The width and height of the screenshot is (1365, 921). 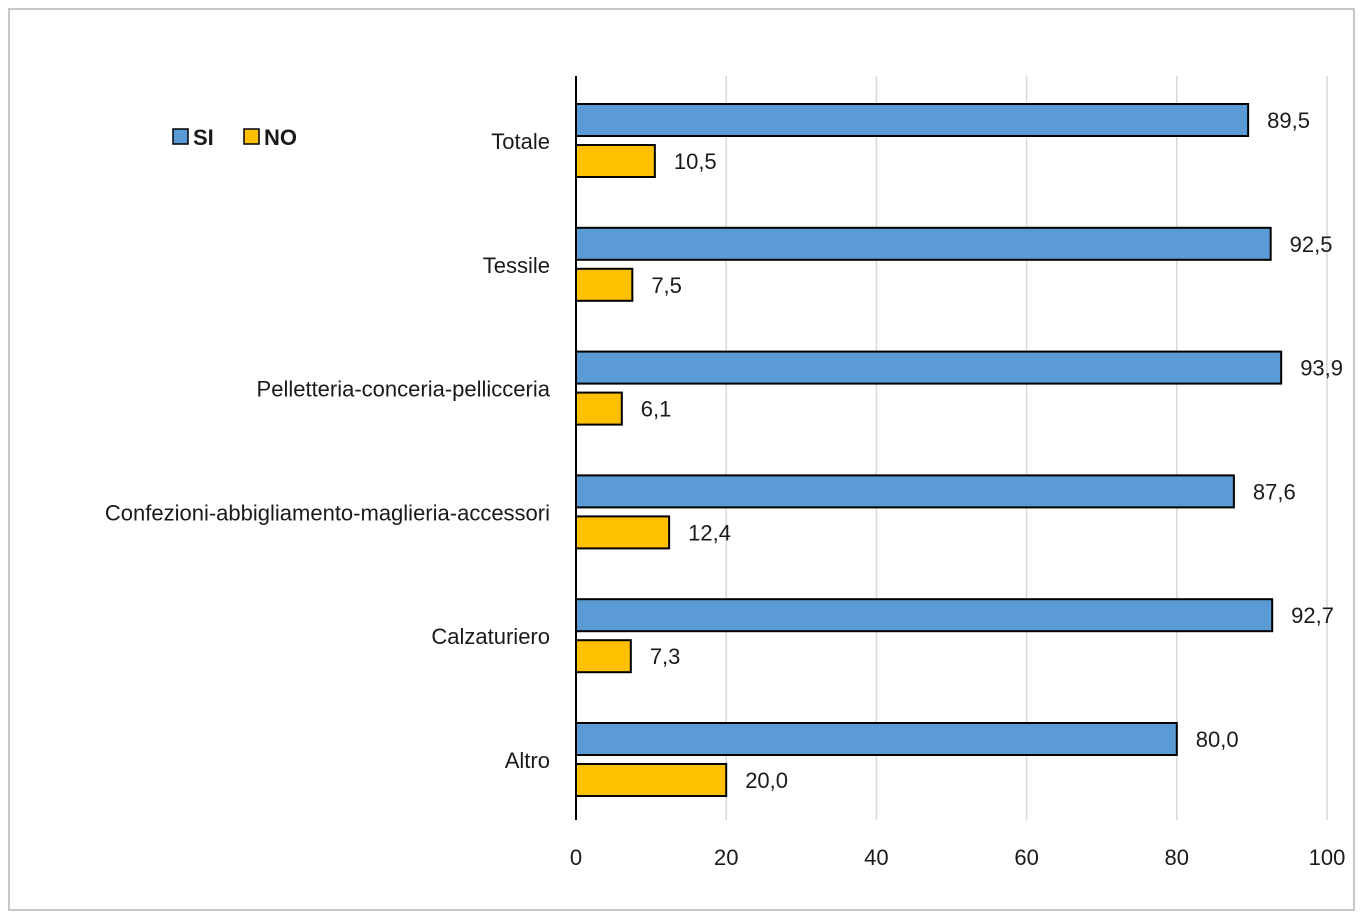 What do you see at coordinates (1177, 857) in the screenshot?
I see `x-tick-label: 80` at bounding box center [1177, 857].